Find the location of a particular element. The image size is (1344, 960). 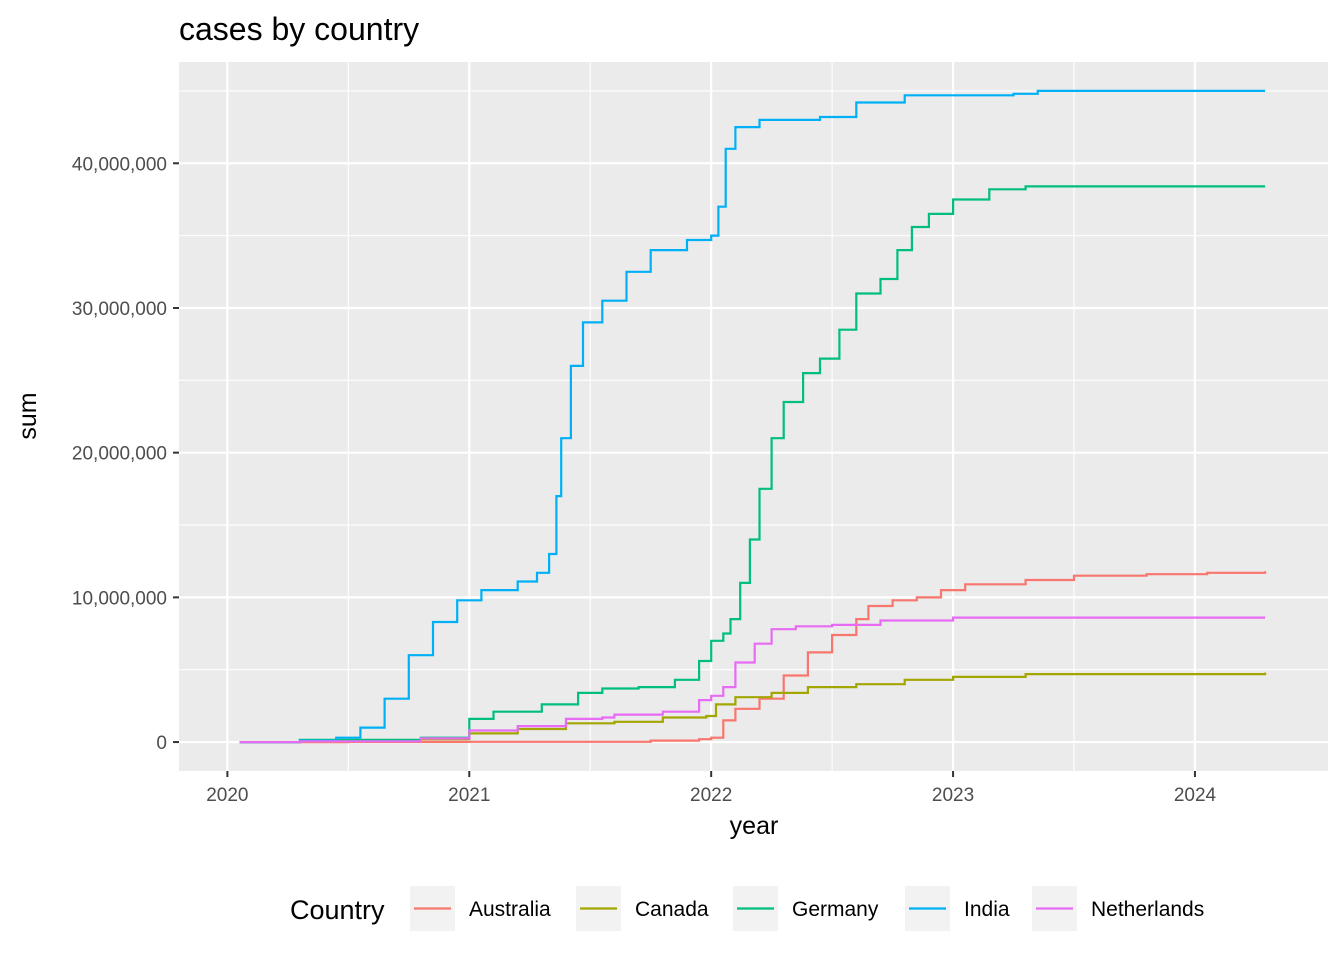

legend-item-netherlands: Netherlands is located at coordinates (1118, 908).